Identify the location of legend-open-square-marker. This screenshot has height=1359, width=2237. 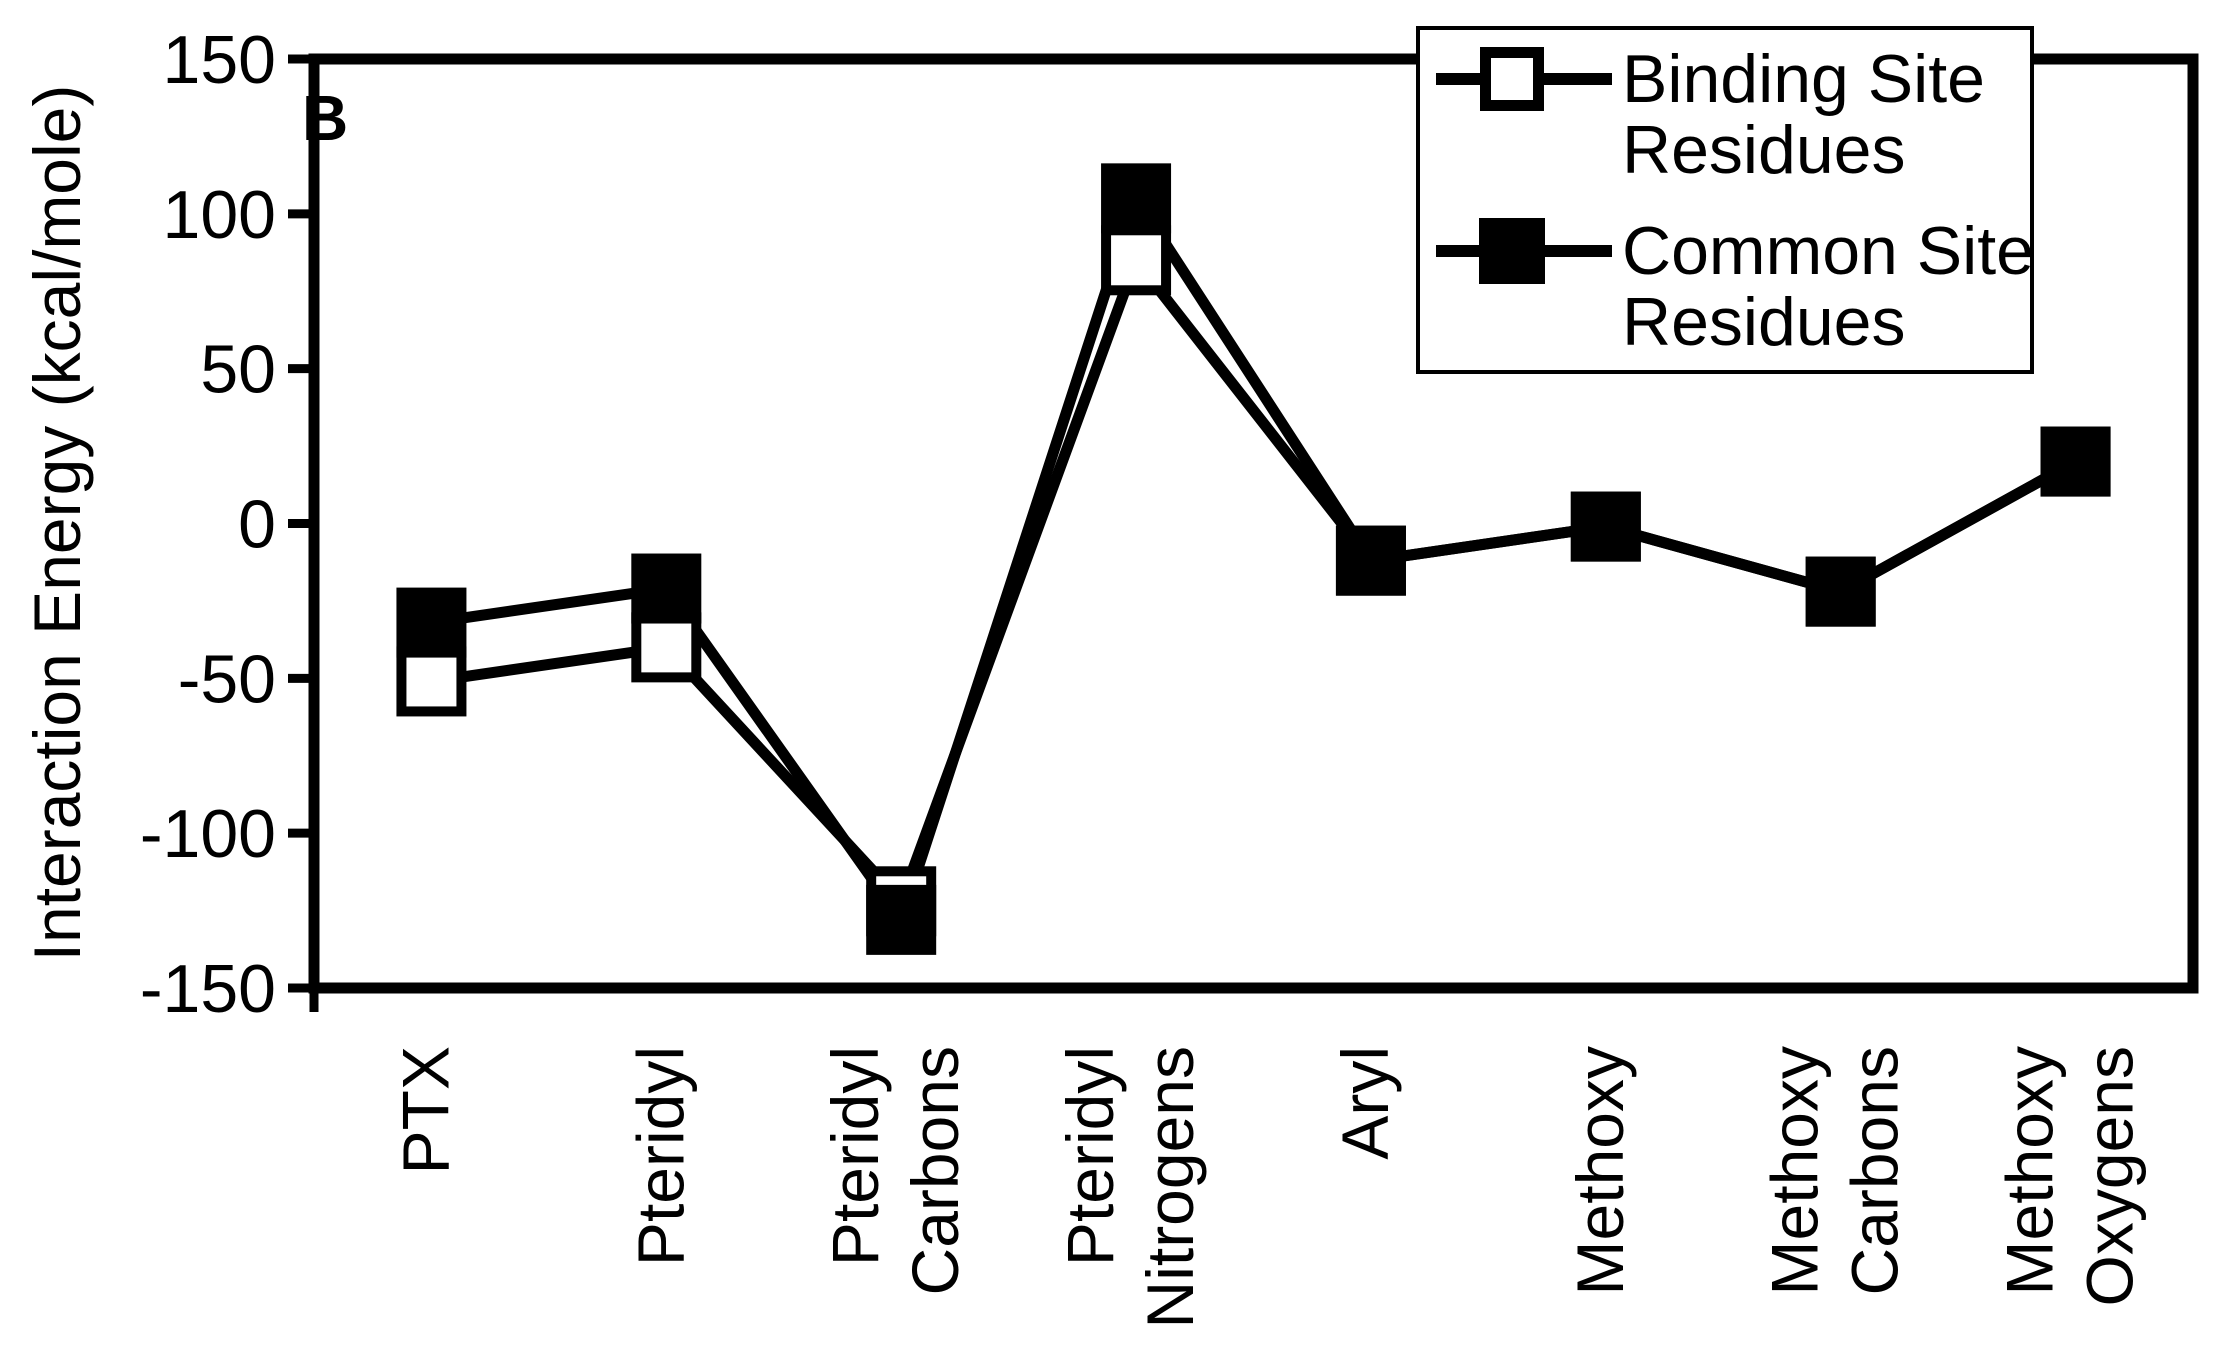
(1512, 79).